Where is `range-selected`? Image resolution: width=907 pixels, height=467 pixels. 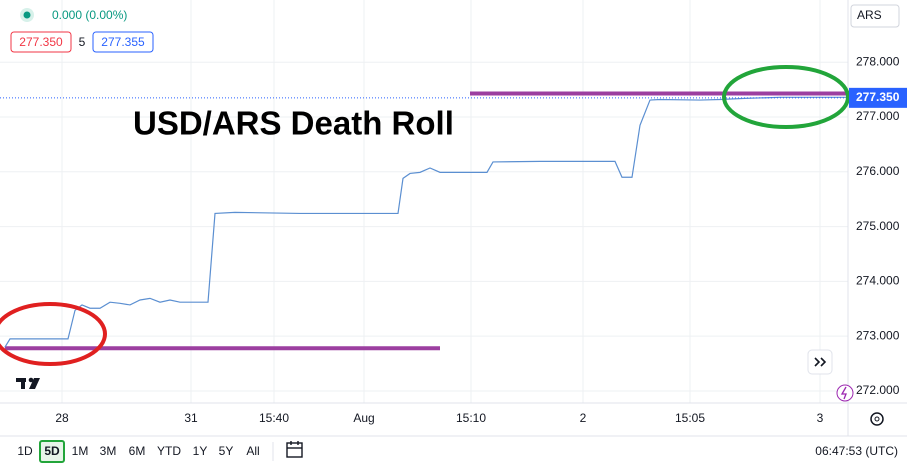 range-selected is located at coordinates (52, 451).